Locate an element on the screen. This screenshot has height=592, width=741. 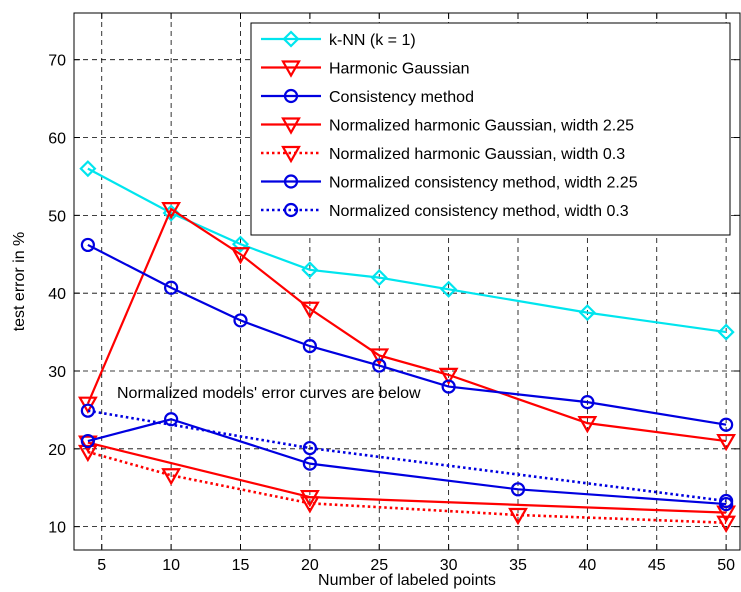
legend-label: Normalized harmonic Gaussian, width 0.3 is located at coordinates (477, 154).